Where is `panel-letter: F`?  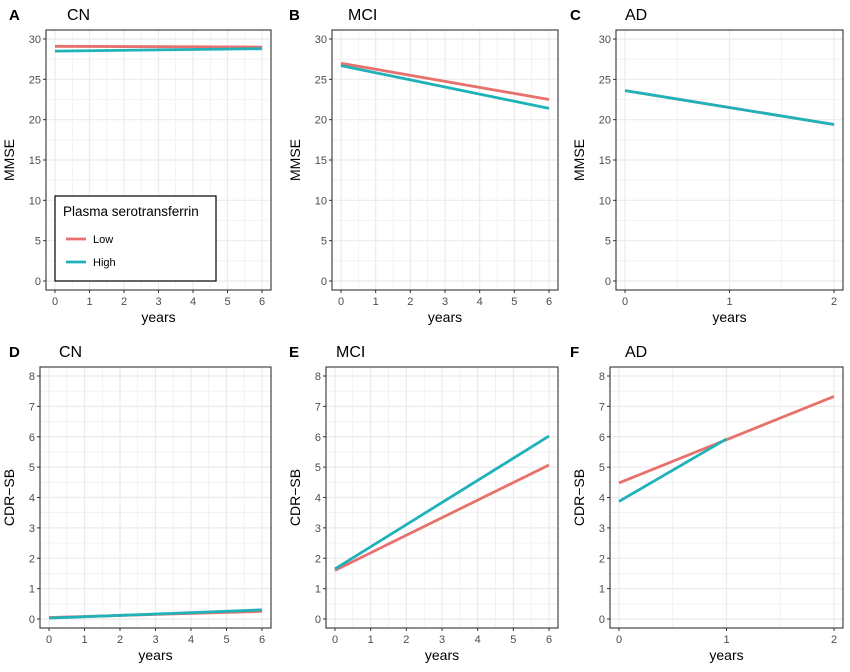
panel-letter: F is located at coordinates (574, 352).